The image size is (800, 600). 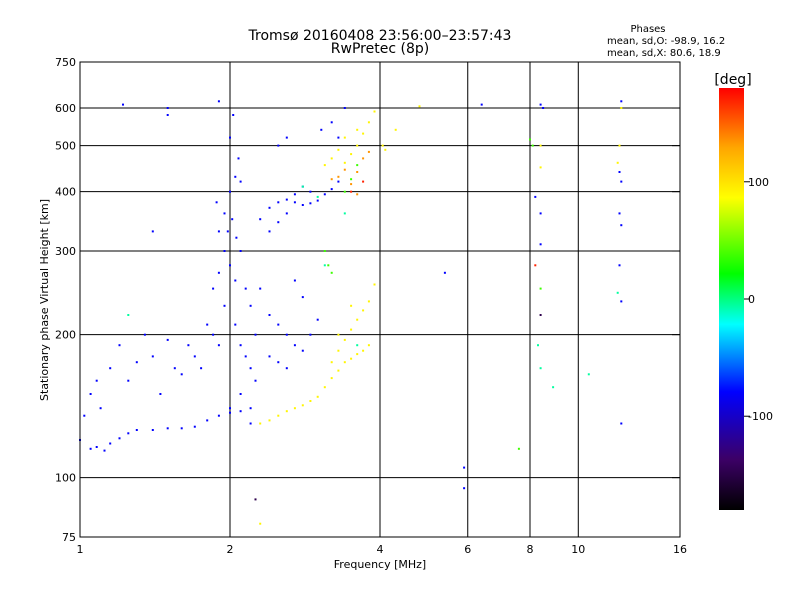 What do you see at coordinates (760, 416) in the screenshot?
I see `colorbar-tick-label: -100` at bounding box center [760, 416].